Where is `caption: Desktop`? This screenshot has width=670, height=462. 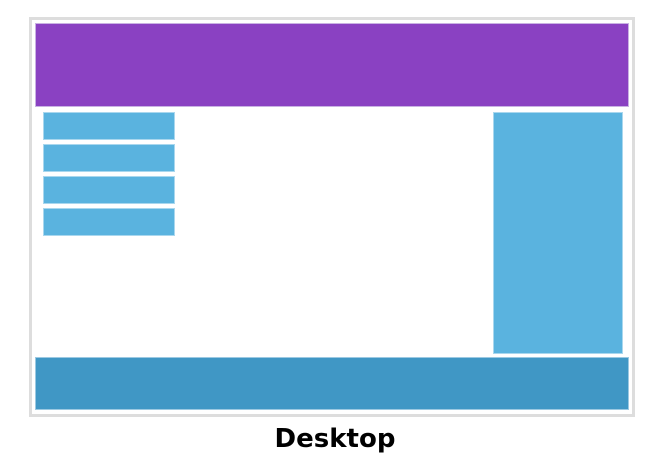
caption: Desktop is located at coordinates (335, 439).